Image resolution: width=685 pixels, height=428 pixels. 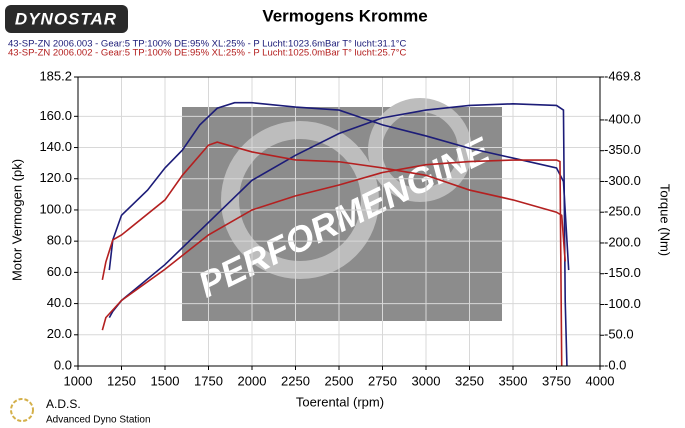 What do you see at coordinates (600, 380) in the screenshot?
I see `x-tick-label: 4000` at bounding box center [600, 380].